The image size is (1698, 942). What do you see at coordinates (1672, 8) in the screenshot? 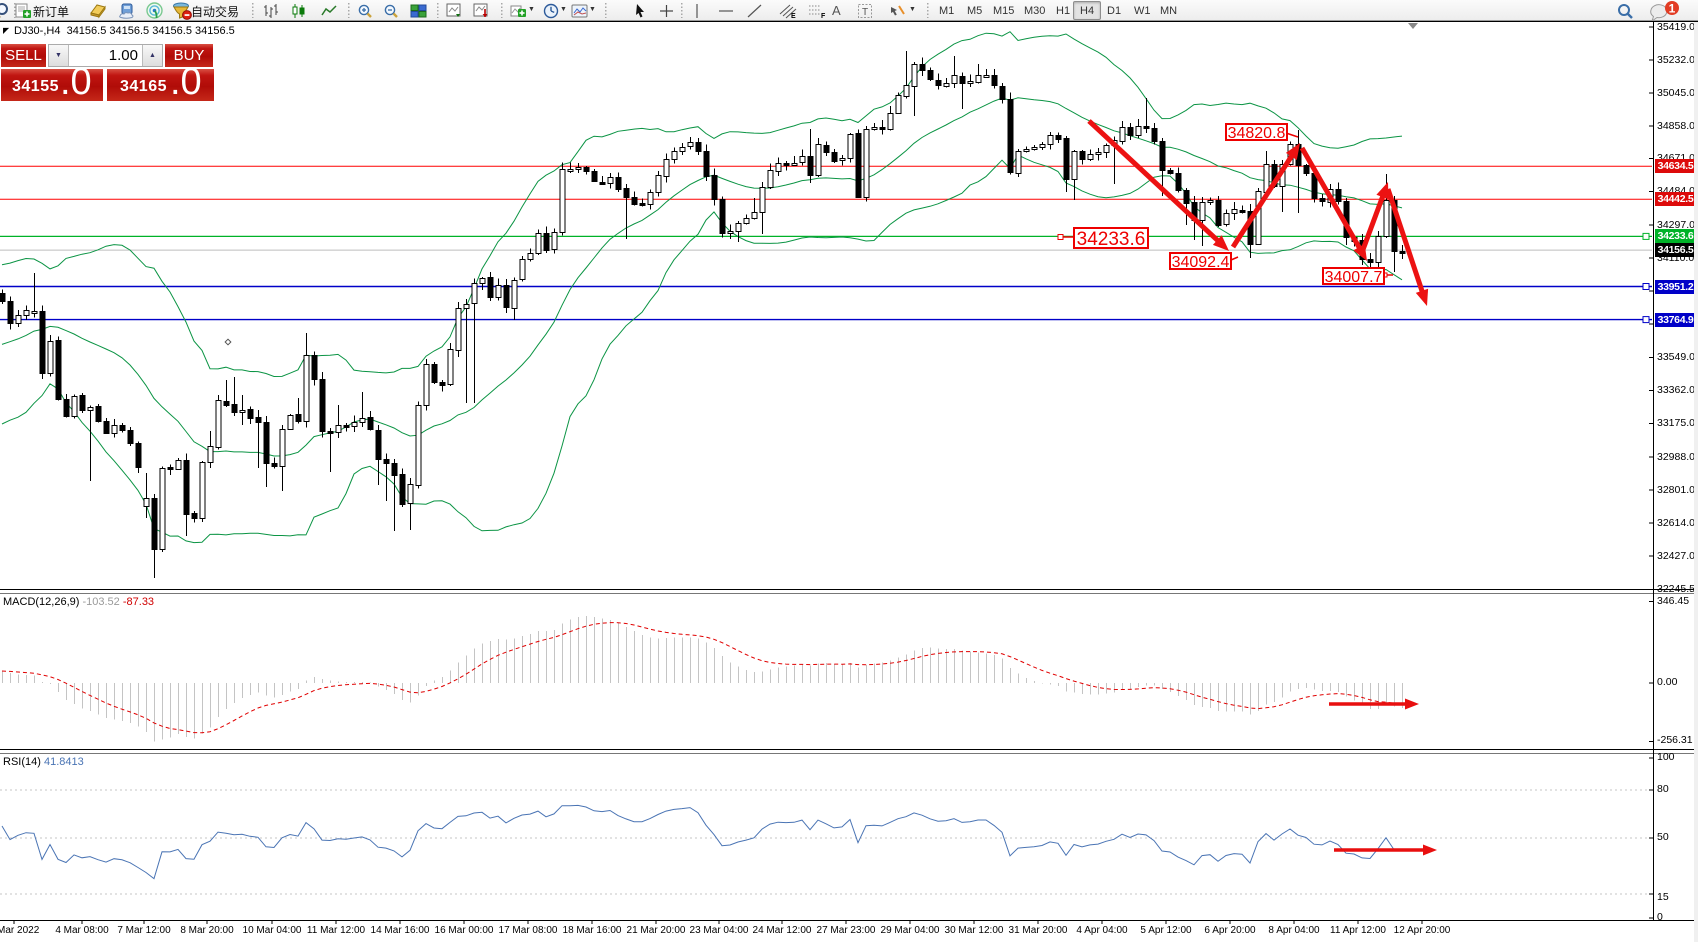
I see `svg-text: 1` at bounding box center [1672, 8].